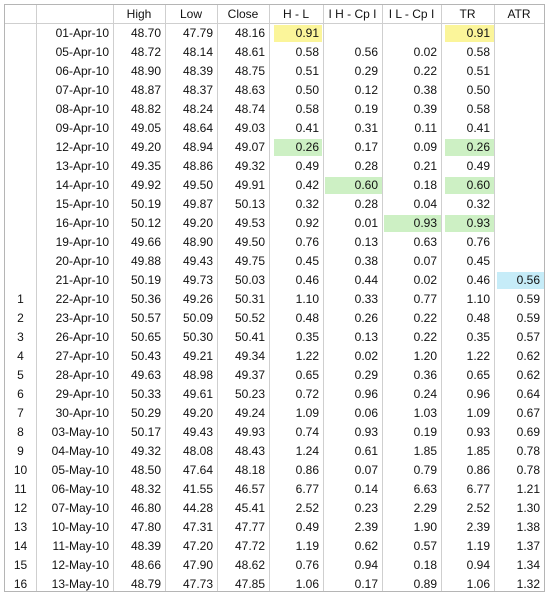 The image size is (549, 596). I want to click on h-minus-cp-cell: 0.23, so click(352, 508).